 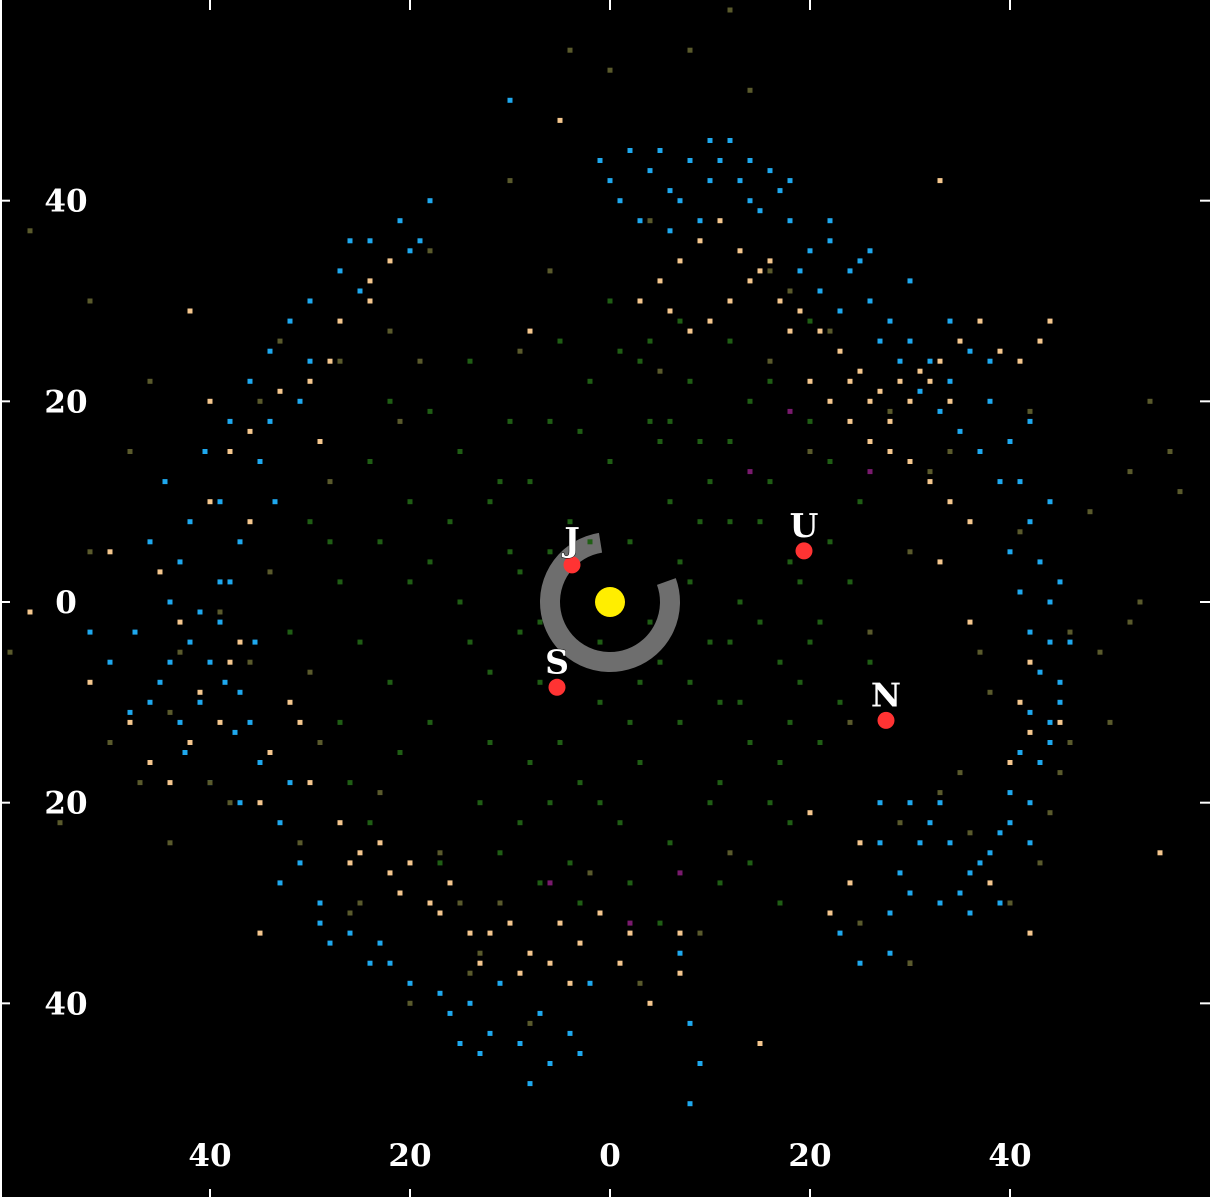 I want to click on asteroid-belt, so click(x=610, y=602).